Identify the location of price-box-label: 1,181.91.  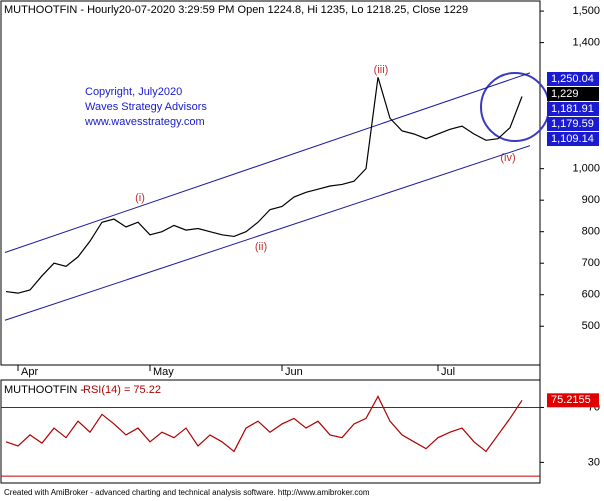
(572, 109).